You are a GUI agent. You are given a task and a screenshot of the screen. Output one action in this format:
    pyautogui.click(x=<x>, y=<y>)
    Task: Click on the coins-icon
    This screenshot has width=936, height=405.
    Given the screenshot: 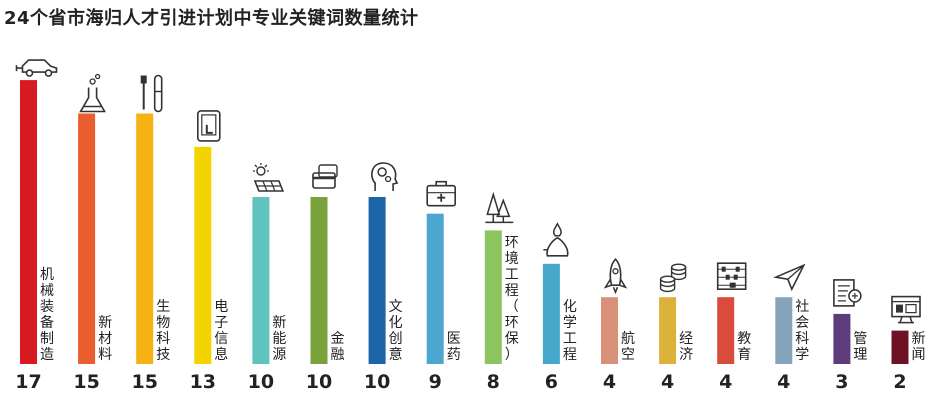 What is the action you would take?
    pyautogui.click(x=673, y=278)
    